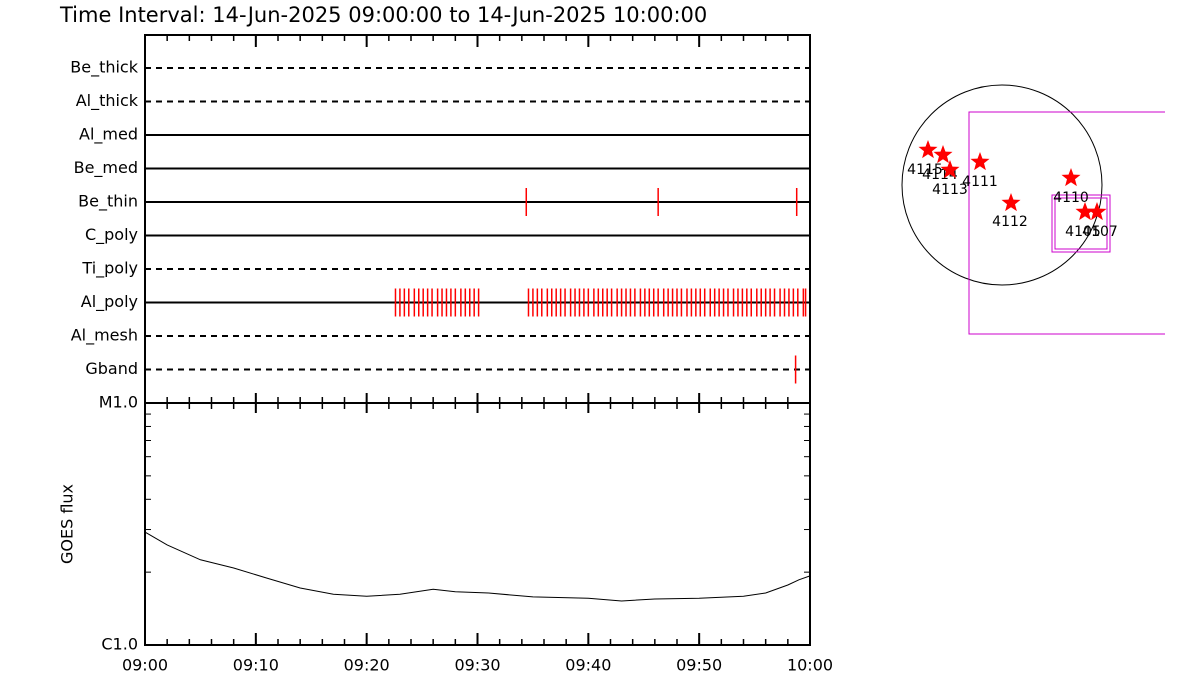 This screenshot has width=1200, height=700. What do you see at coordinates (107, 101) in the screenshot?
I see `filter-label: Al_thick` at bounding box center [107, 101].